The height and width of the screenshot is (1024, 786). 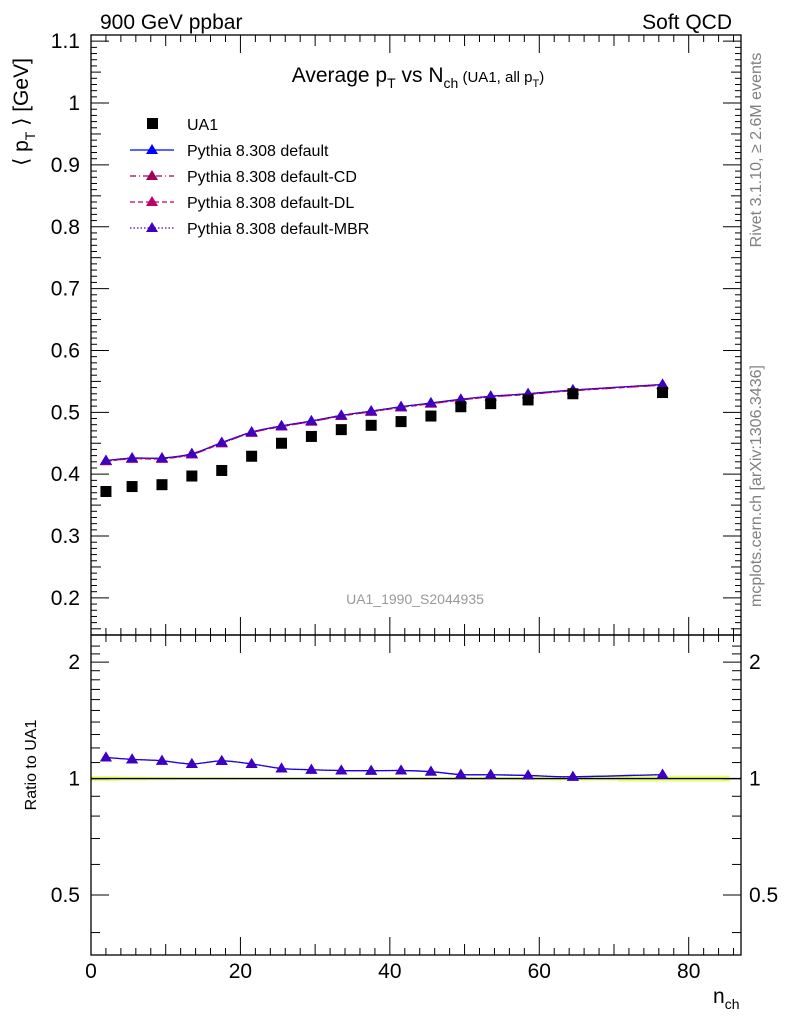 I want to click on x-tick-label: 0, so click(x=91, y=971).